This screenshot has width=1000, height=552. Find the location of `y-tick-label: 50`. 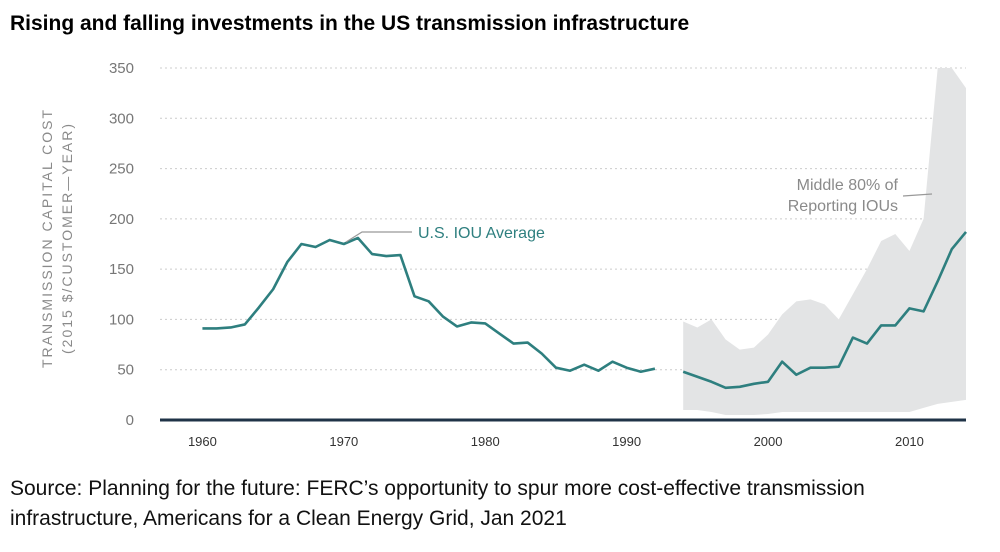

y-tick-label: 50 is located at coordinates (125, 370).